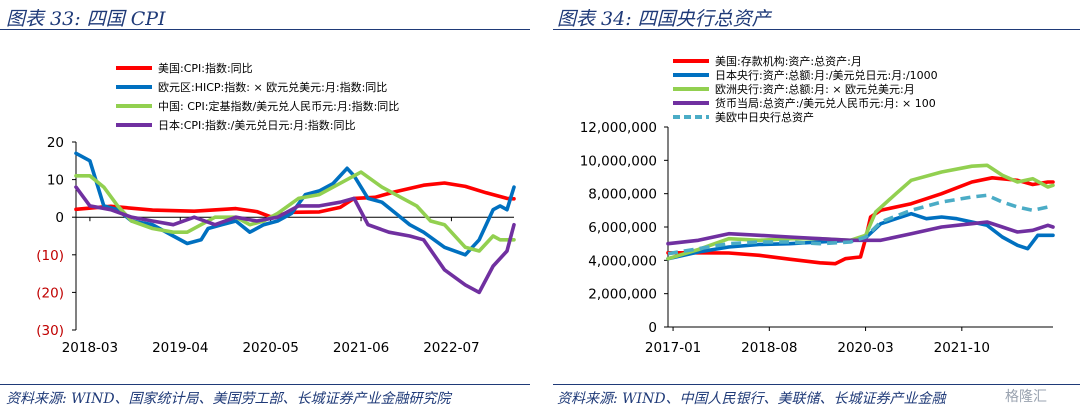 This screenshot has height=411, width=1080. Describe the element at coordinates (361, 348) in the screenshot. I see `x-tick-label: 2021-06` at that location.